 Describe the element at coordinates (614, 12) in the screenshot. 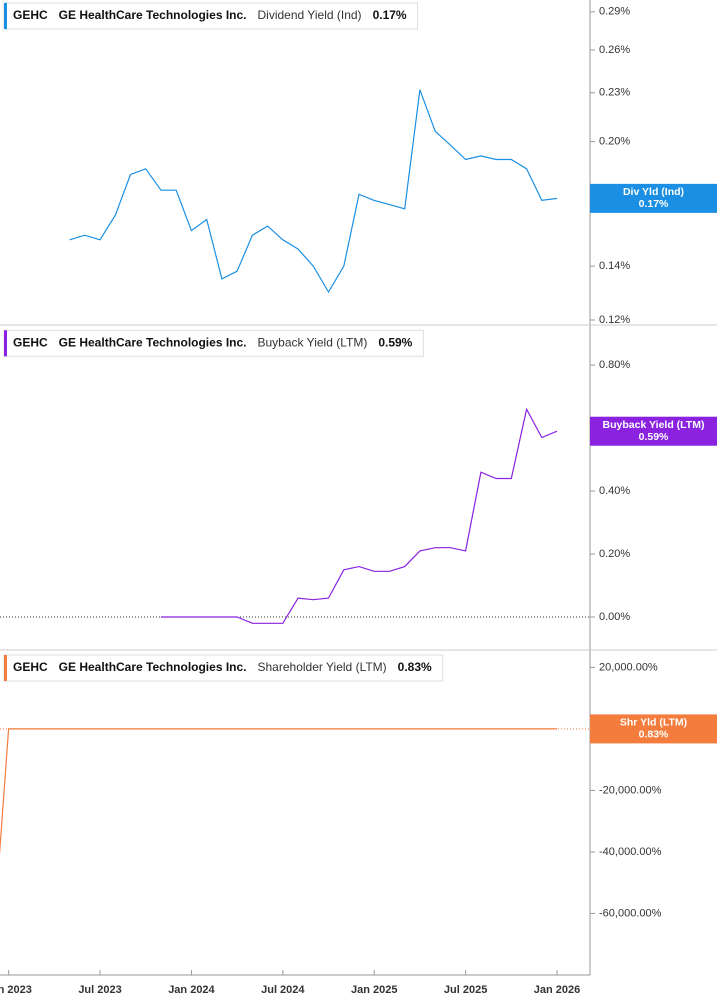

I see `y-tick-label: 0.29%` at that location.